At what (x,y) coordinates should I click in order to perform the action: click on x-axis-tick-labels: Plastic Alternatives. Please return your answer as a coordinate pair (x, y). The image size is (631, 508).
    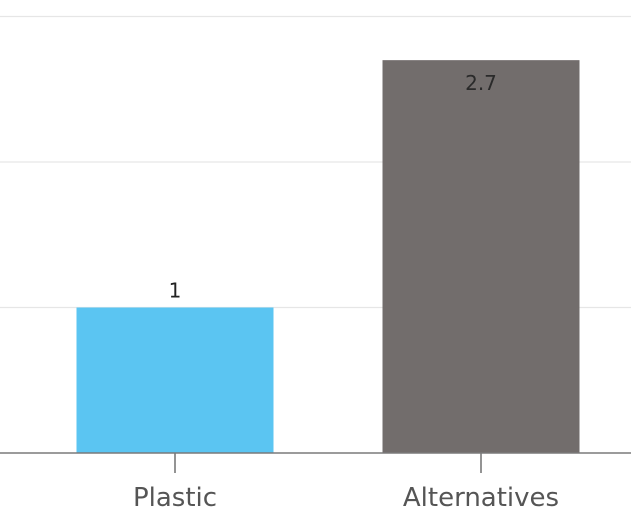
    Looking at the image, I should click on (346, 495).